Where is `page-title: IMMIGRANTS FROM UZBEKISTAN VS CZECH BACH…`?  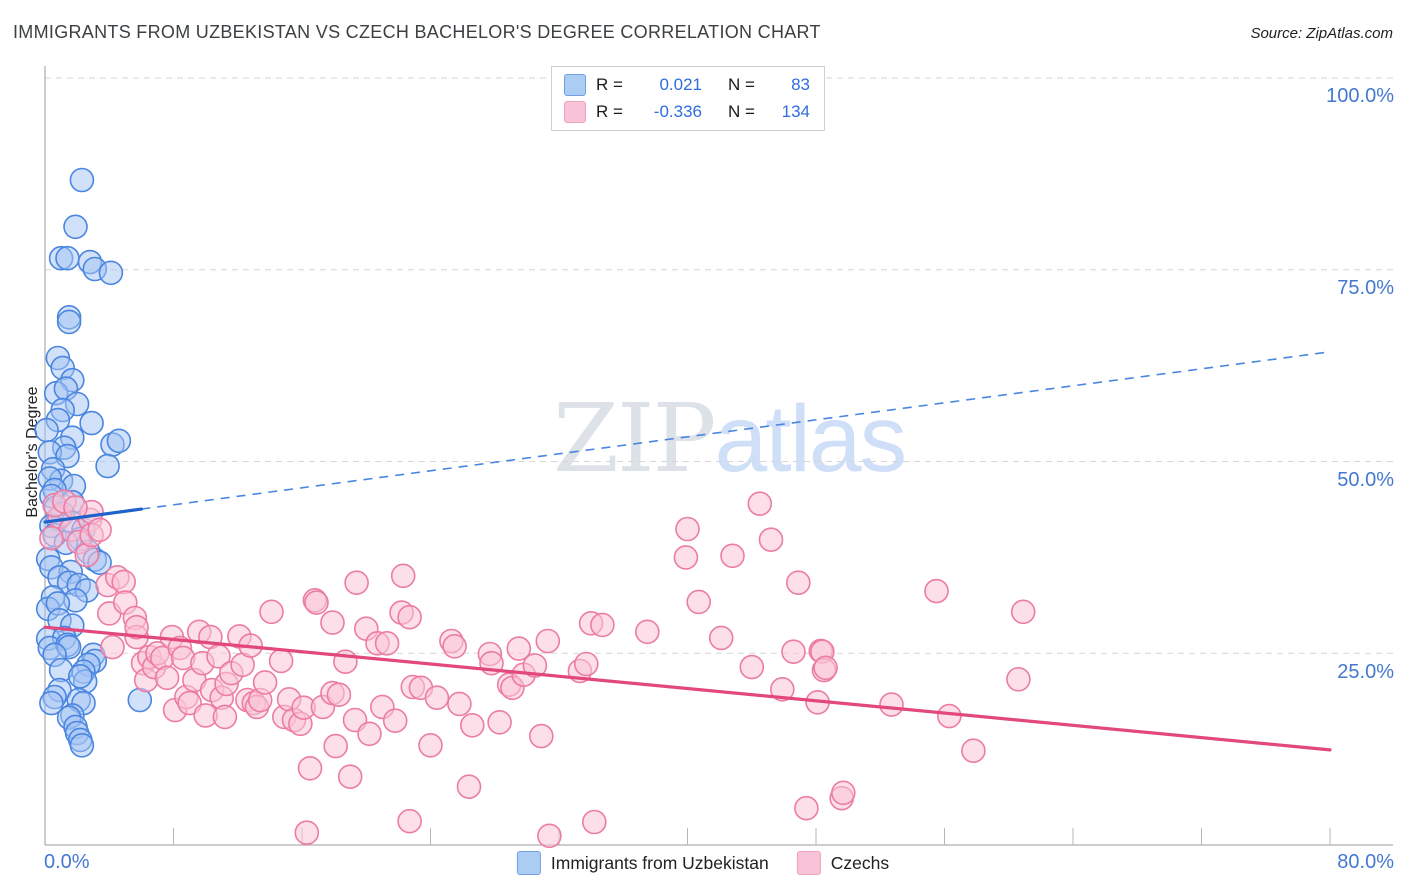
page-title: IMMIGRANTS FROM UZBEKISTAN VS CZECH BACH… is located at coordinates (417, 32).